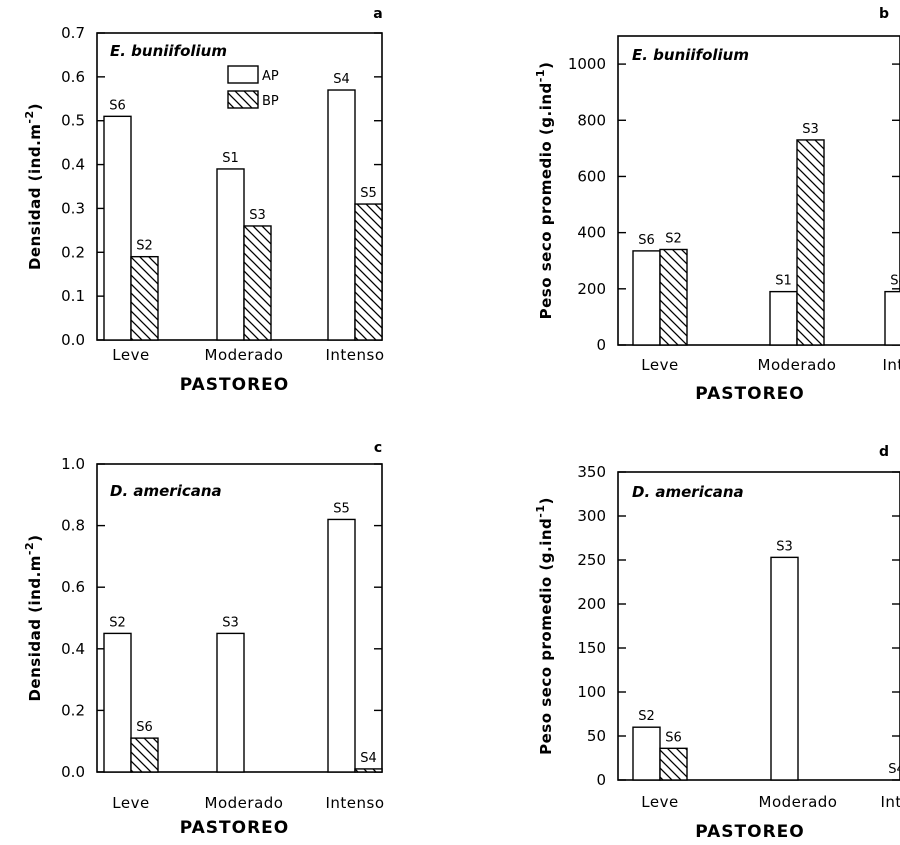  Describe the element at coordinates (884, 452) in the screenshot. I see `panel-letter: d` at that location.